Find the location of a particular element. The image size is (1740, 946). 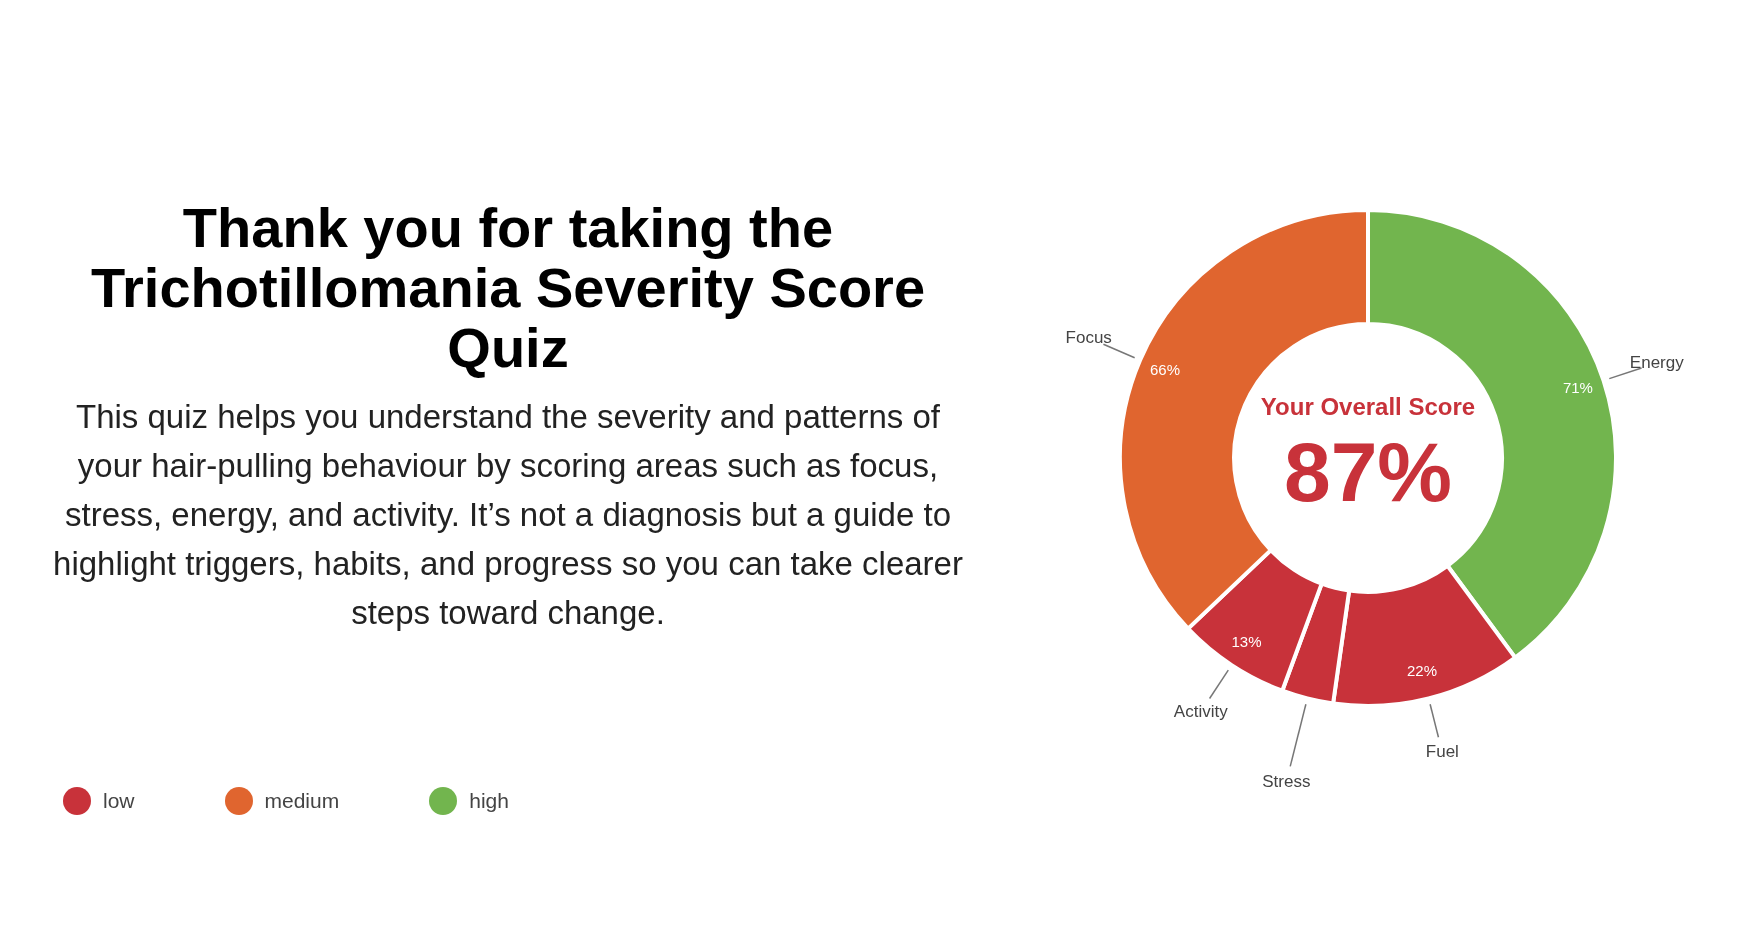

text: Your Overall Score is located at coordinates (1368, 406).